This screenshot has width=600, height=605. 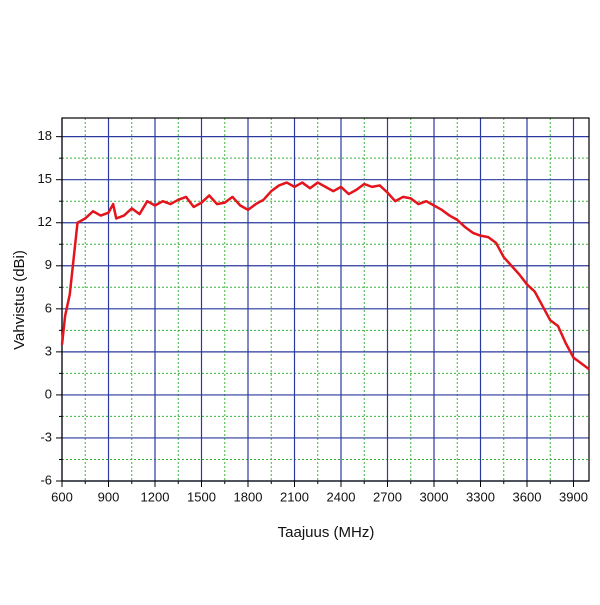 I want to click on y-tick-label: -6, so click(x=46, y=479).